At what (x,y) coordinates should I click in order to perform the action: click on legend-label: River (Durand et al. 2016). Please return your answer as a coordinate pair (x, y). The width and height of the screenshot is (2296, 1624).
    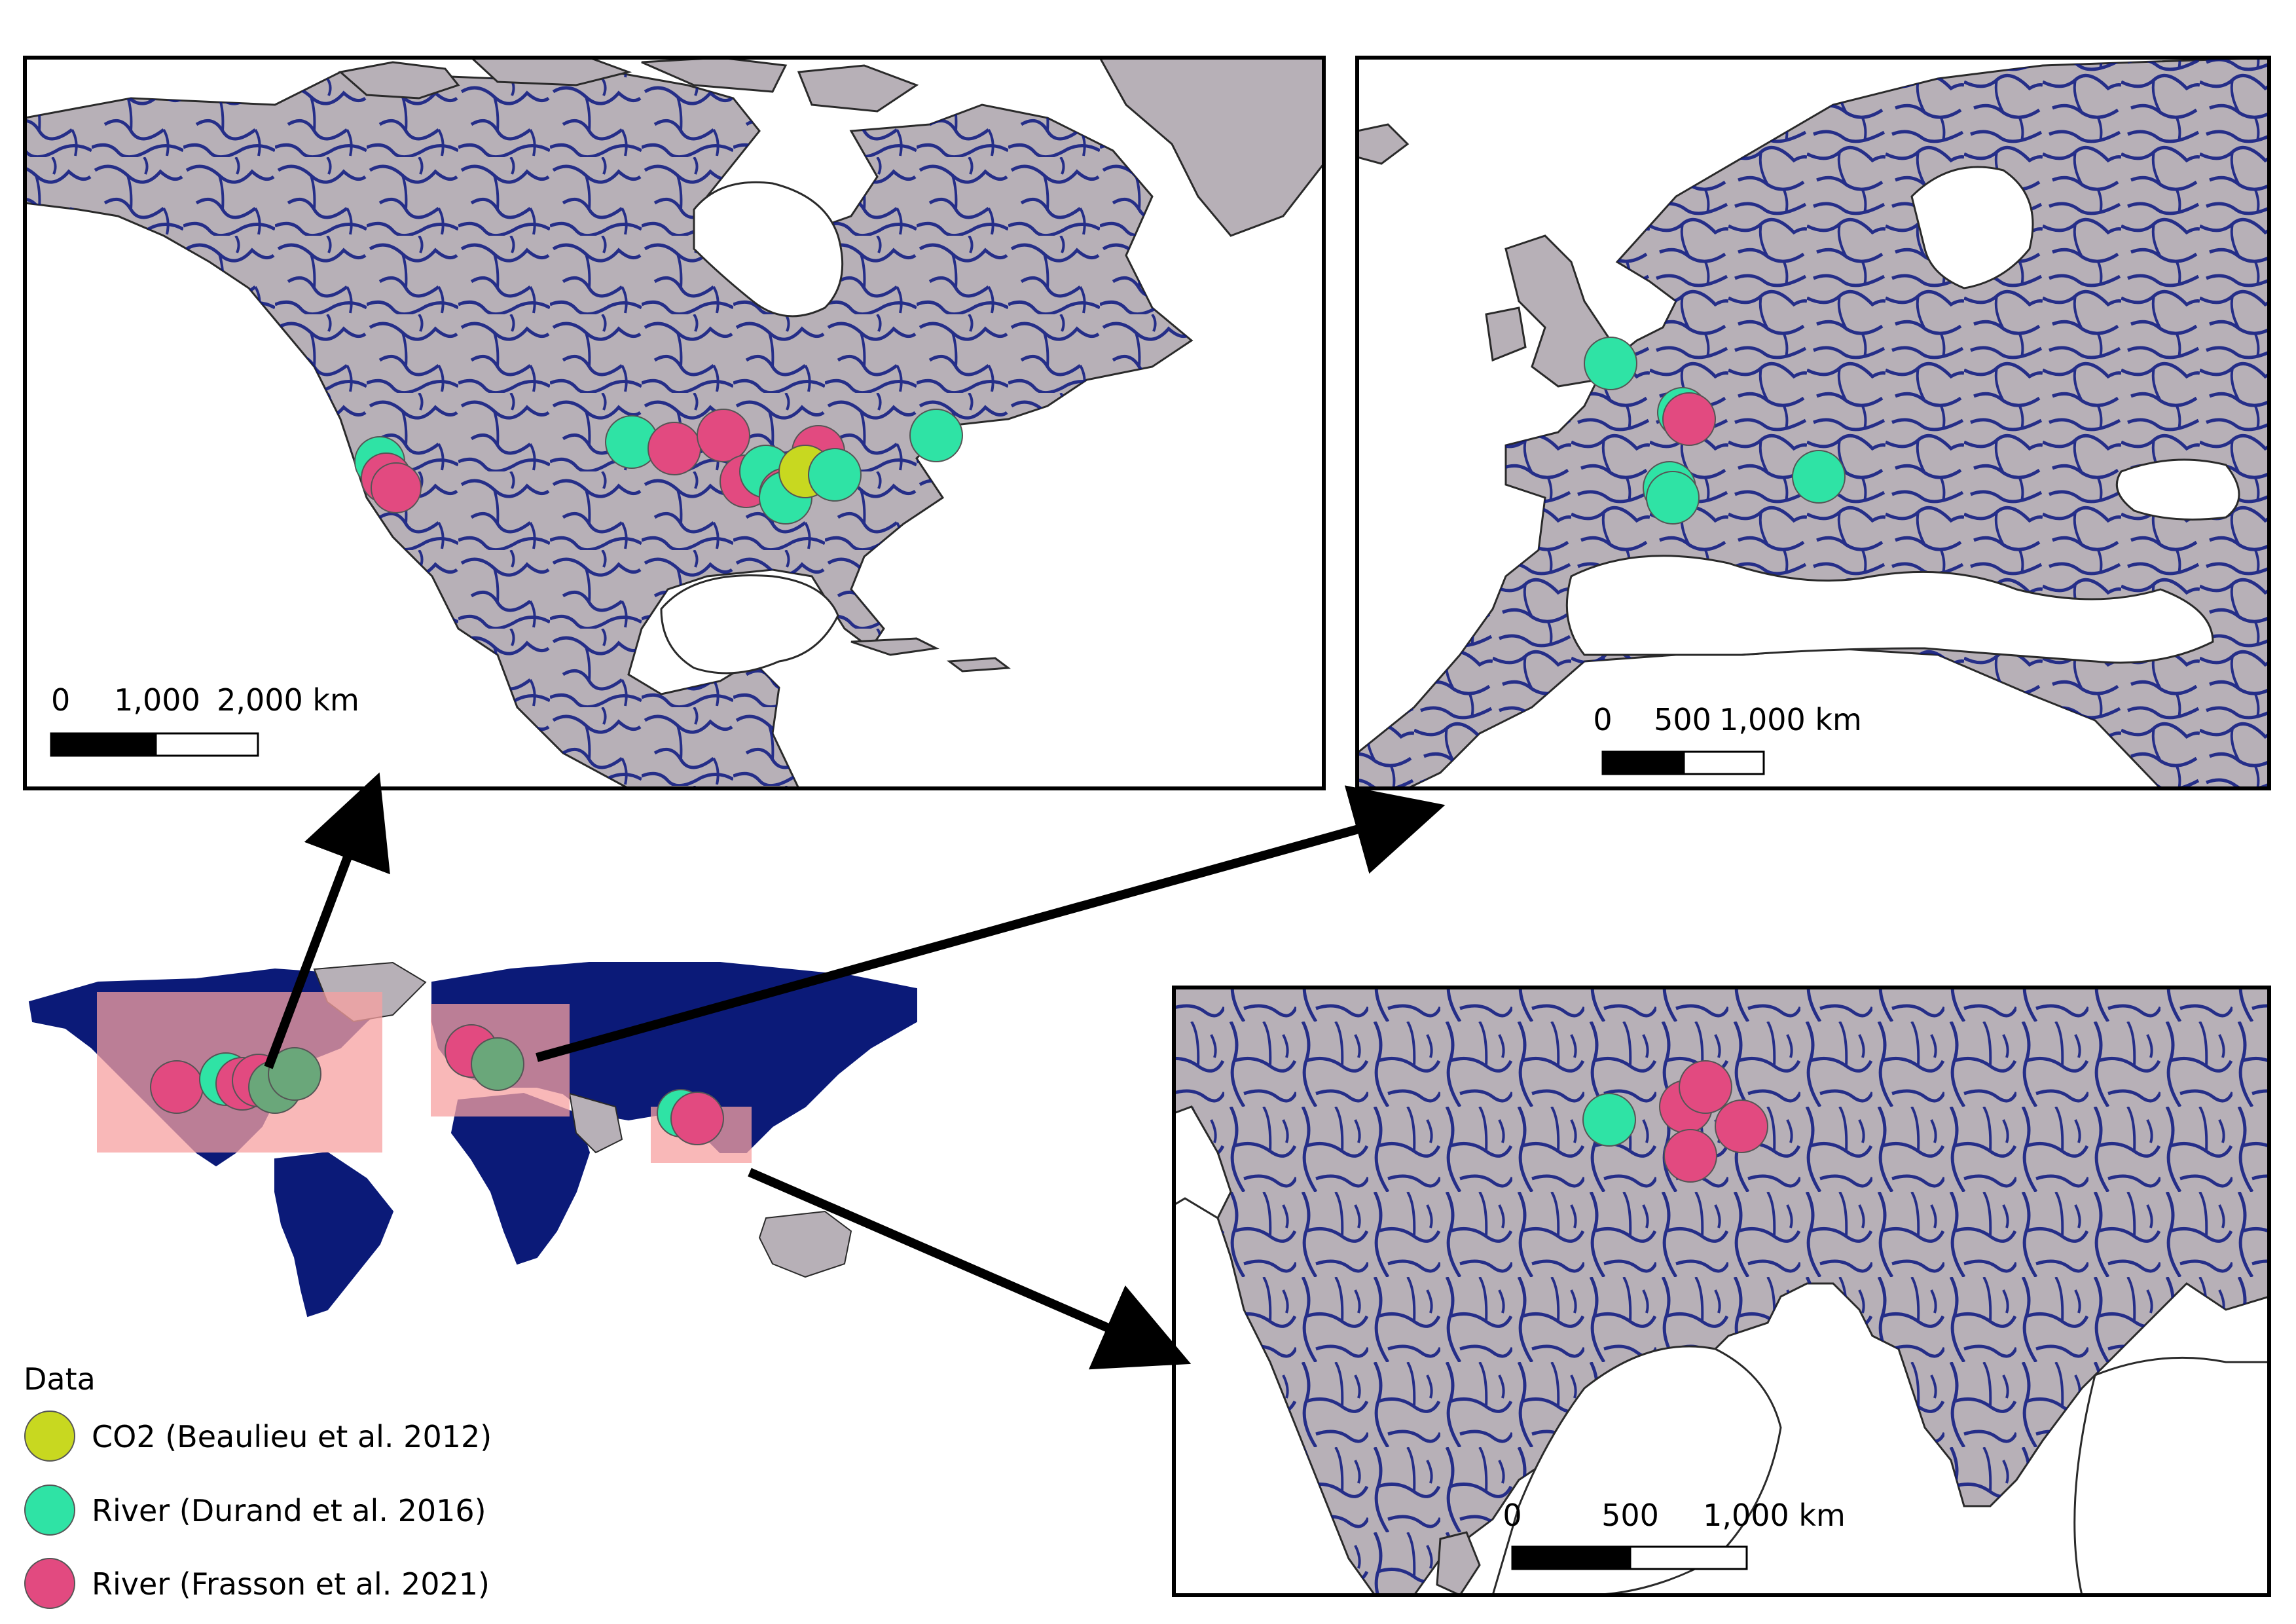
    Looking at the image, I should click on (289, 1510).